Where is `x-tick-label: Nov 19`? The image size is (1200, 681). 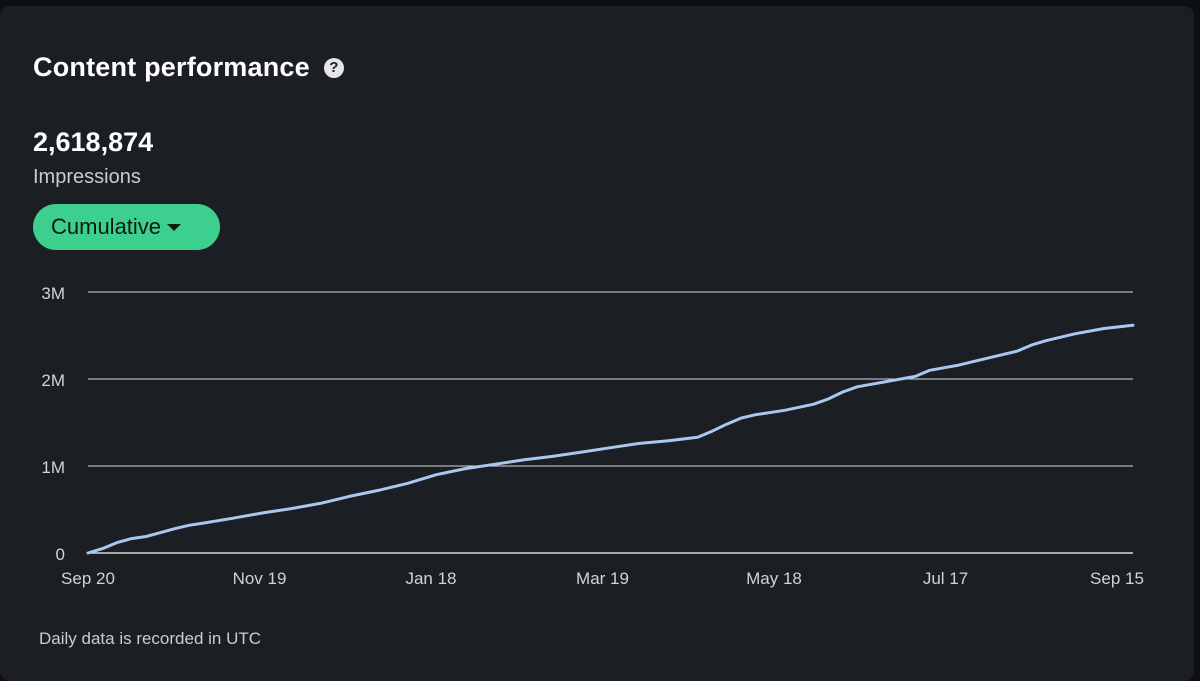 x-tick-label: Nov 19 is located at coordinates (260, 578).